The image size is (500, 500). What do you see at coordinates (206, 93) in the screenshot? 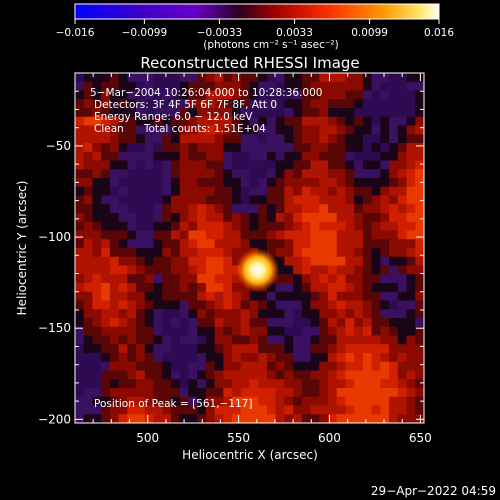
I see `info-time-range: 5−Mar−2004 10:26:04.000 to 10:28:36.000` at bounding box center [206, 93].